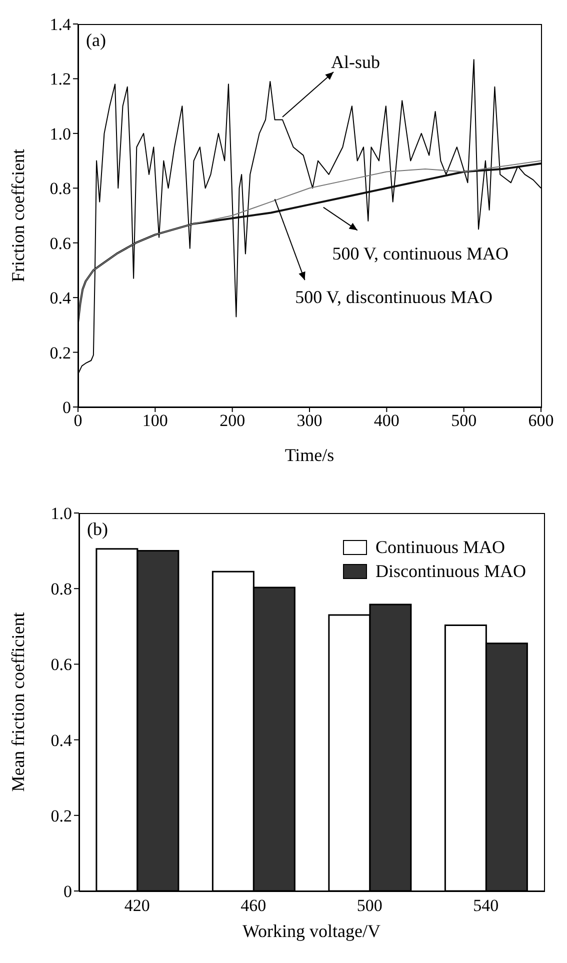 The image size is (567, 963). What do you see at coordinates (486, 906) in the screenshot?
I see `x-tick-label: 540` at bounding box center [486, 906].